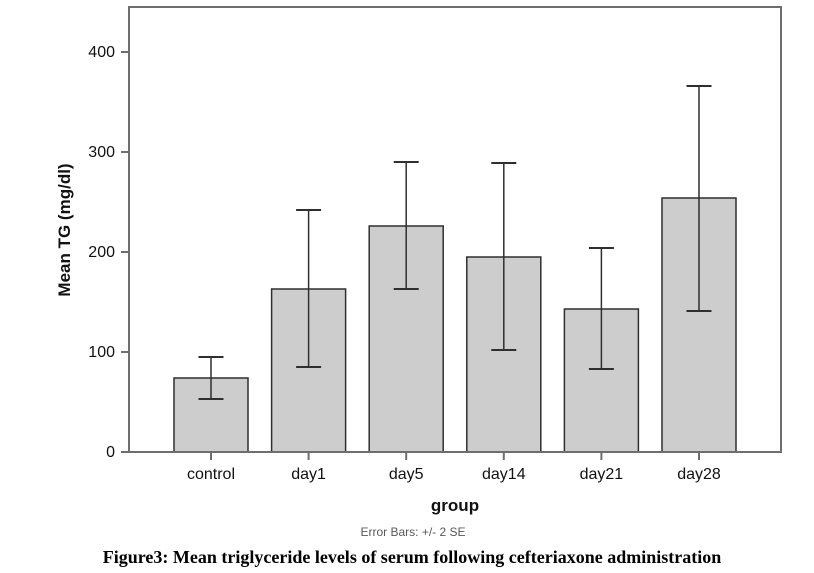  I want to click on y-tick-label-100: 100, so click(101, 352).